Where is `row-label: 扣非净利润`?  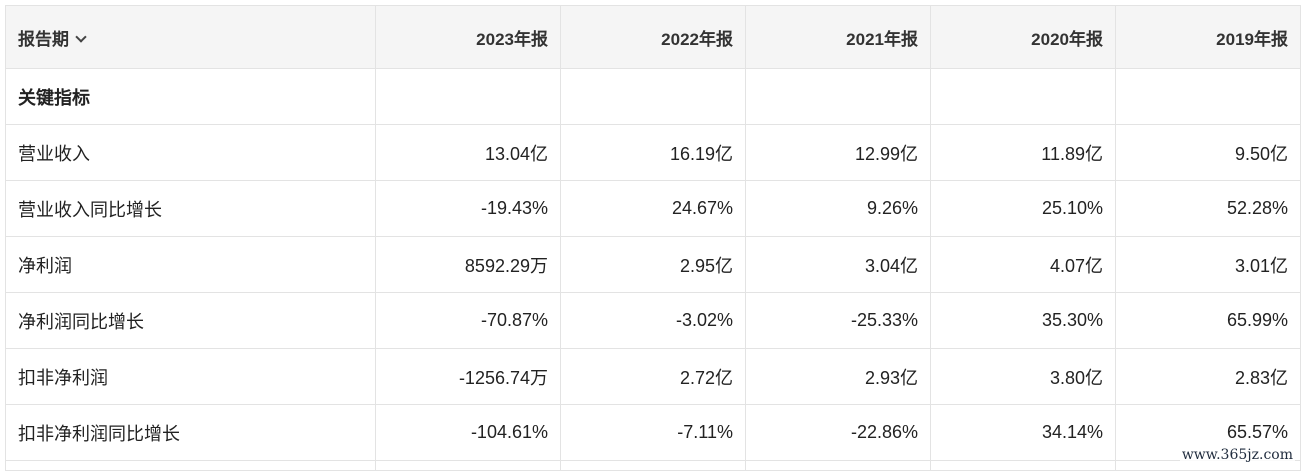
row-label: 扣非净利润 is located at coordinates (190, 376).